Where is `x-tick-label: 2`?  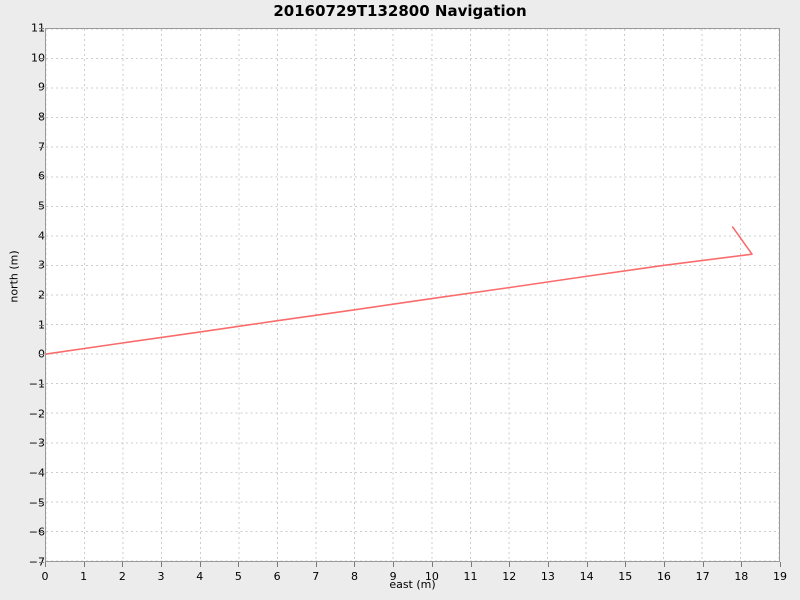 x-tick-label: 2 is located at coordinates (122, 576).